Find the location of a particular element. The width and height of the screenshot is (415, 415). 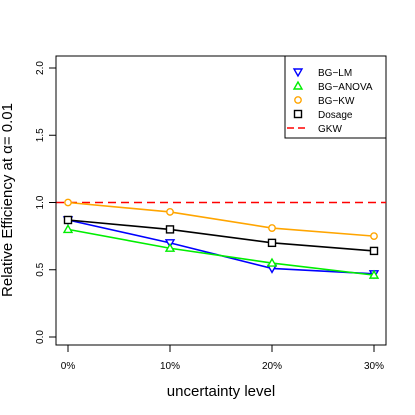

legend-label-bg-lm: BG−LM is located at coordinates (335, 73).